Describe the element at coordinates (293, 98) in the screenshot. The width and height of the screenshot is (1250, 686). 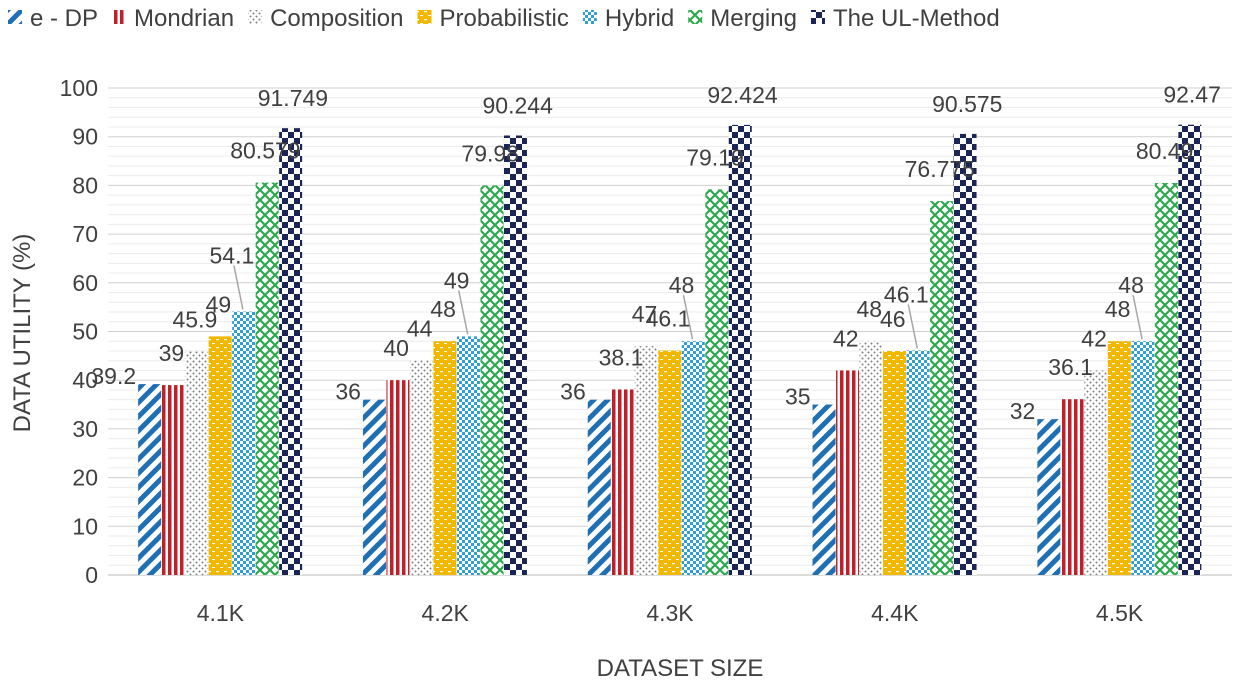
I see `data-label: 91.749` at that location.